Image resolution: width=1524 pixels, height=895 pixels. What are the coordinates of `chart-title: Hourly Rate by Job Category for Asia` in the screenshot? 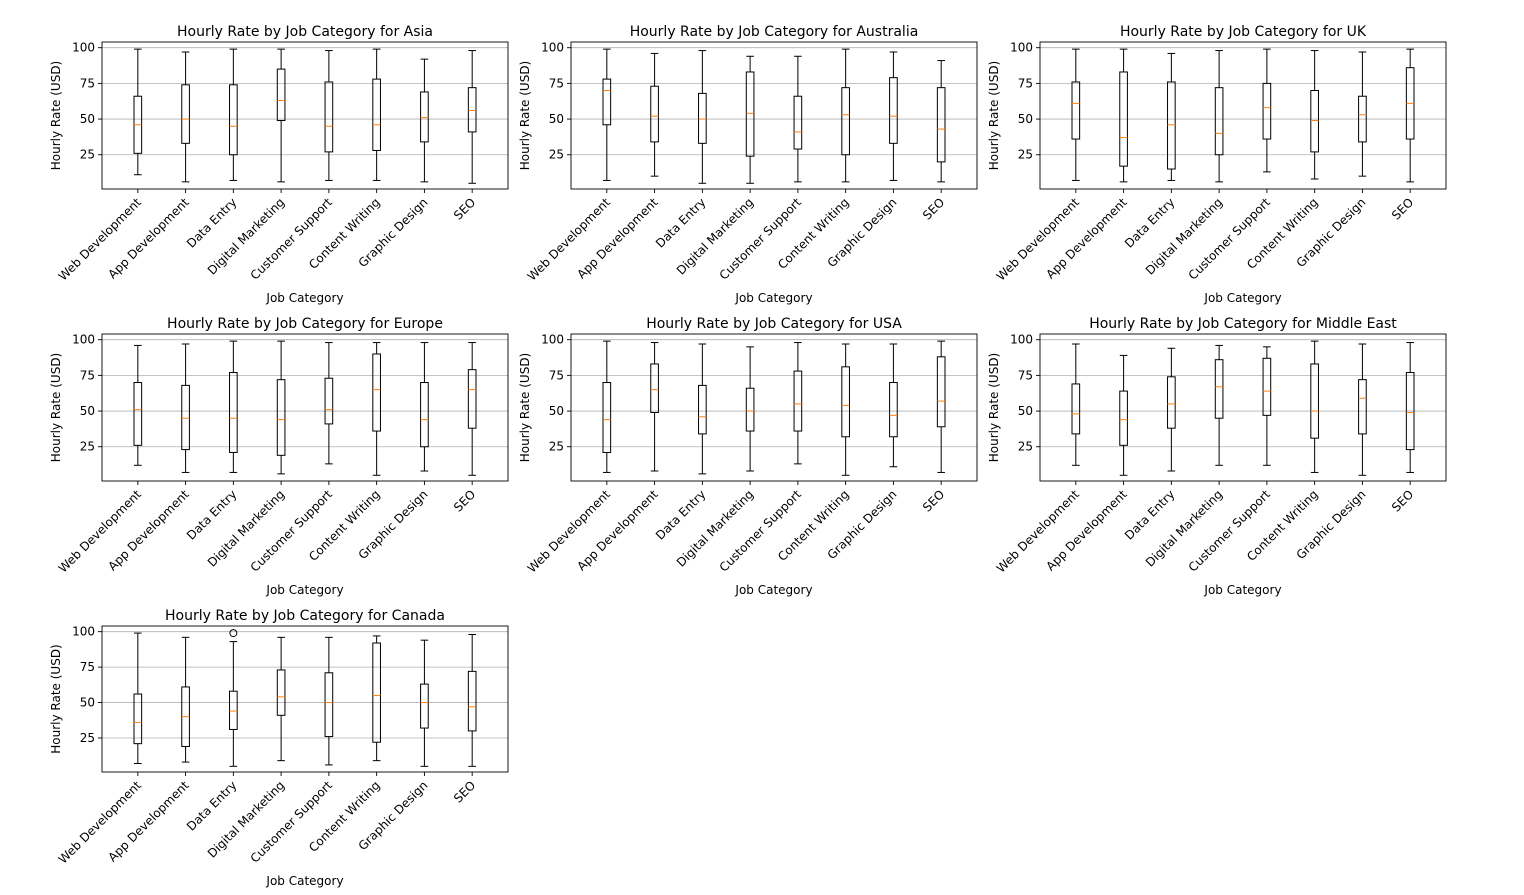 It's located at (305, 32).